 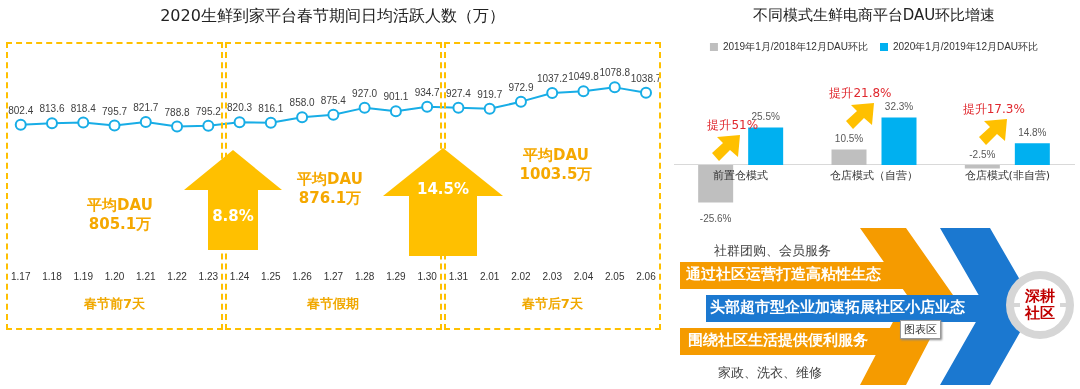 What do you see at coordinates (982, 154) in the screenshot?
I see `data-label: -2.5%` at bounding box center [982, 154].